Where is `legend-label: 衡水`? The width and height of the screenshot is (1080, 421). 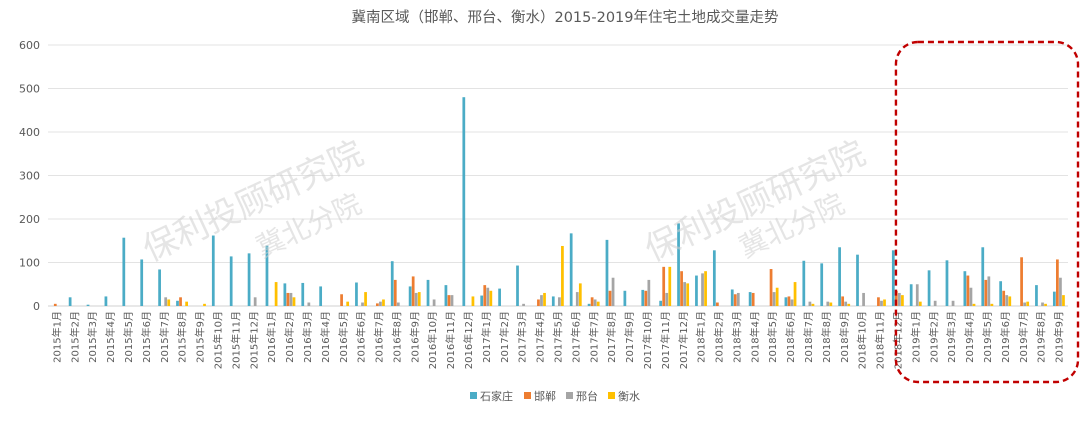 legend-label: 衡水 is located at coordinates (629, 396).